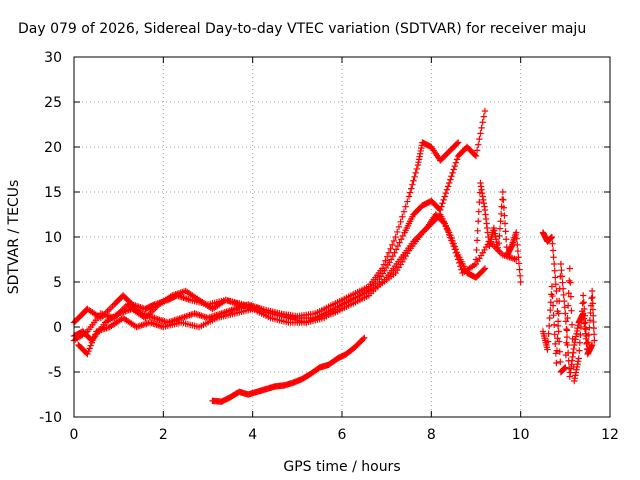  I want to click on y-tick-label: 20, so click(53, 148).